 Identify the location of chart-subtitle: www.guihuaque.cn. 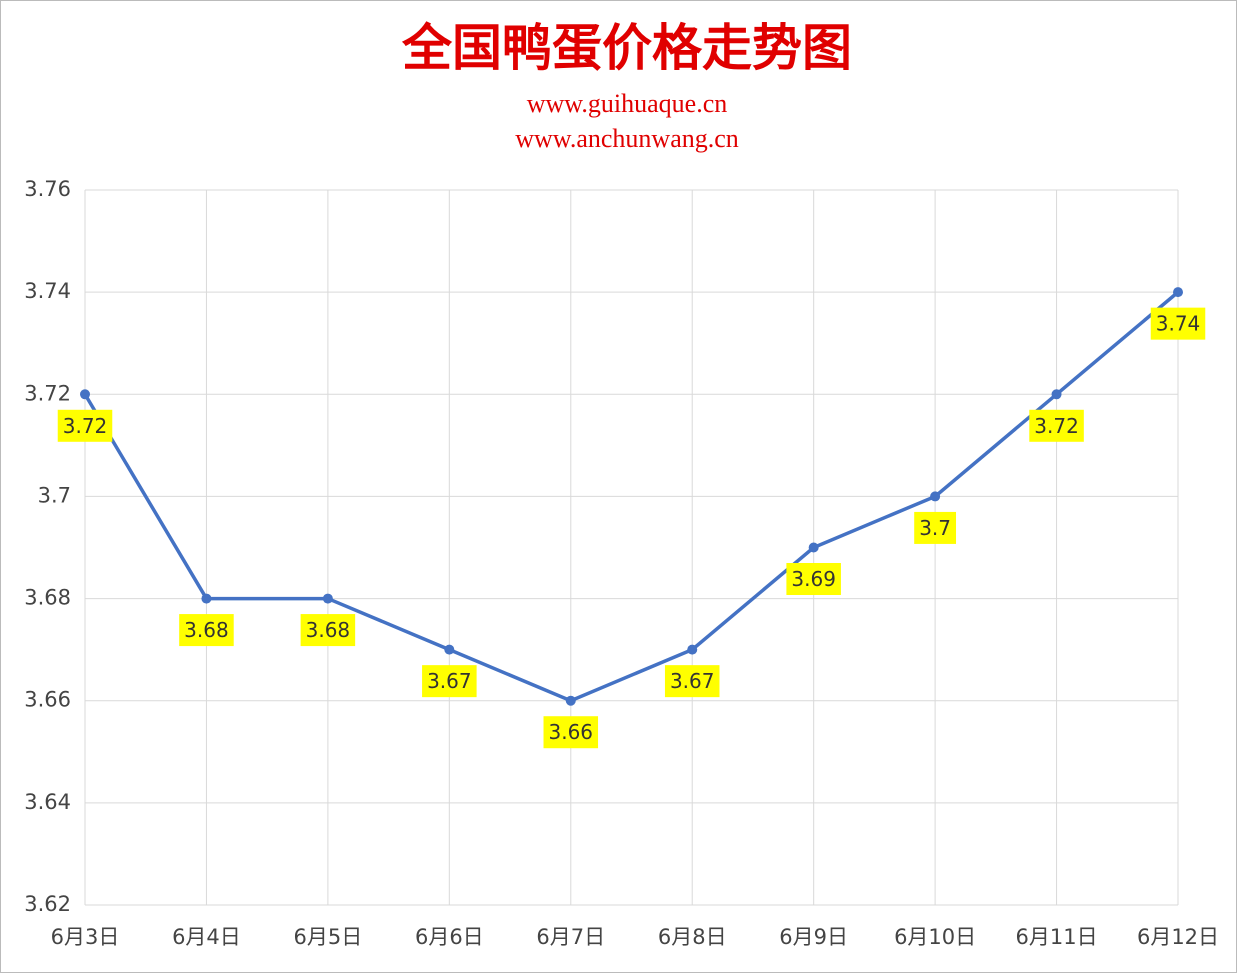
(627, 103).